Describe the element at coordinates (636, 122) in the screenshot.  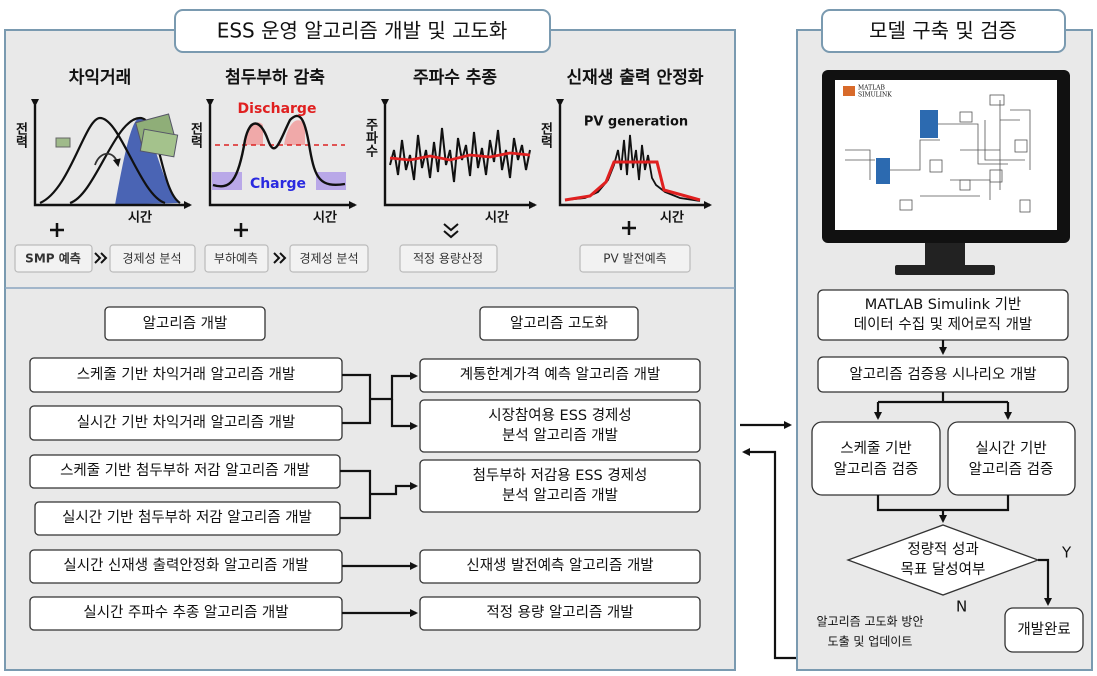
I see `curve-label: PV generation` at that location.